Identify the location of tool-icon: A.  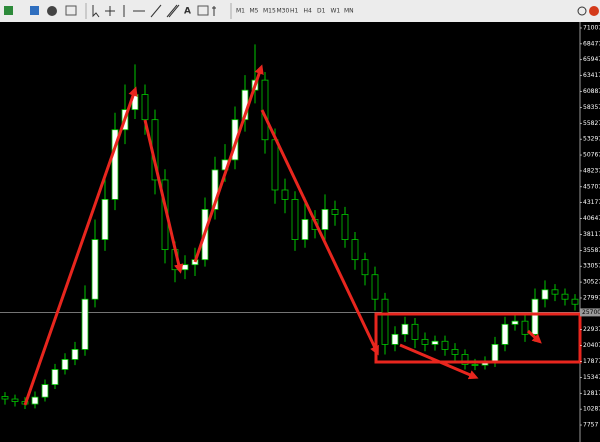
(187, 12).